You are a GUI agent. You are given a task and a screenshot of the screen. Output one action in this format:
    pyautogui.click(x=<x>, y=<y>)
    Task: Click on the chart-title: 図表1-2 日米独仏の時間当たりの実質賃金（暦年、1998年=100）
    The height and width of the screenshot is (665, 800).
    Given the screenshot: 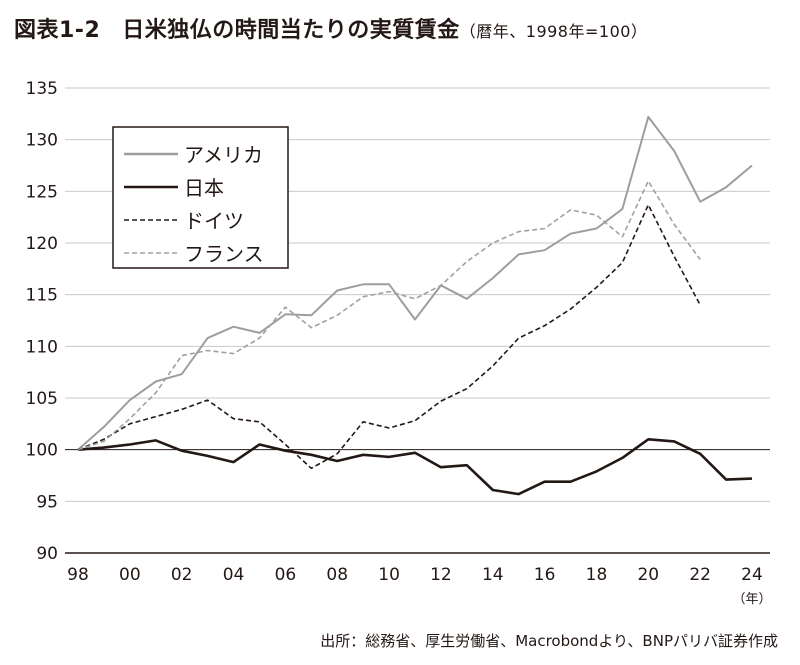 What is the action you would take?
    pyautogui.click(x=330, y=28)
    